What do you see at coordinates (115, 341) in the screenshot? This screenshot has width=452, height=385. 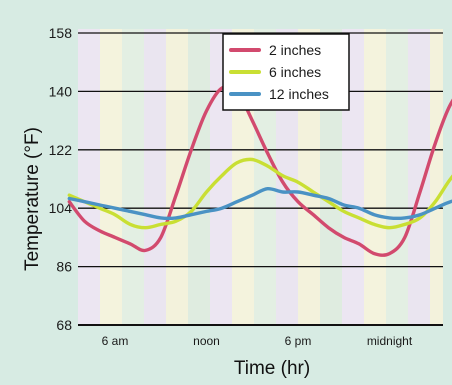 I see `x-tick-label: 6 am` at bounding box center [115, 341].